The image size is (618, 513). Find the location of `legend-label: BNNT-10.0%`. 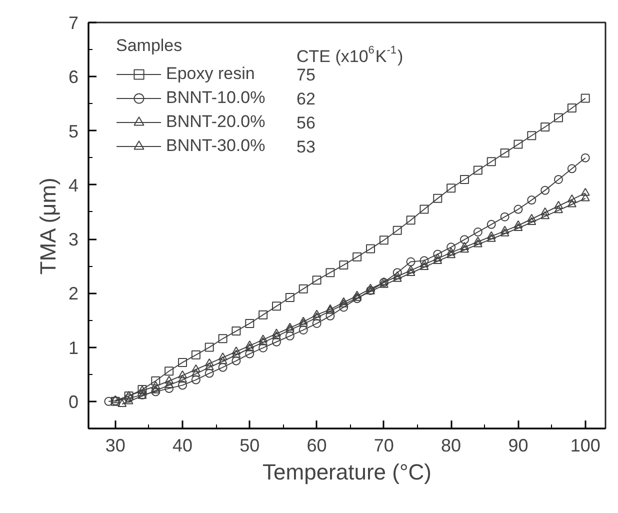

legend-label: BNNT-10.0% is located at coordinates (216, 98).